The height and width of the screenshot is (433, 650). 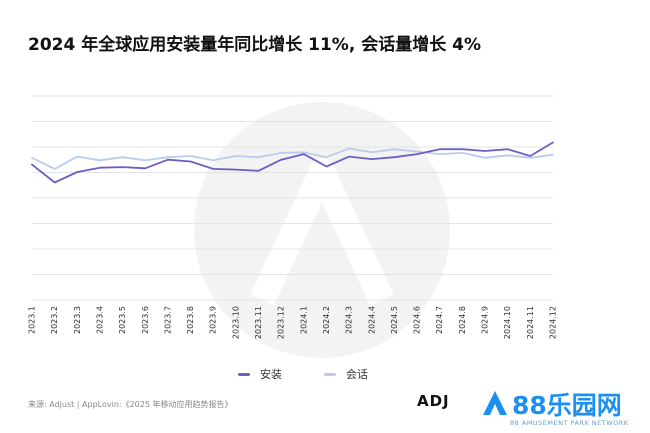 What do you see at coordinates (371, 320) in the screenshot?
I see `x-tick-label: 2024.4` at bounding box center [371, 320].